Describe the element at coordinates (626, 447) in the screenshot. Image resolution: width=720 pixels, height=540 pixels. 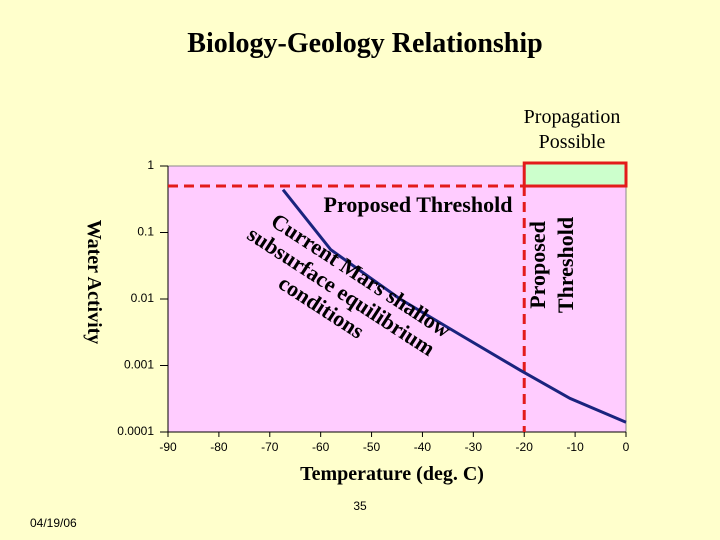
I see `x-tick-label: 0` at that location.